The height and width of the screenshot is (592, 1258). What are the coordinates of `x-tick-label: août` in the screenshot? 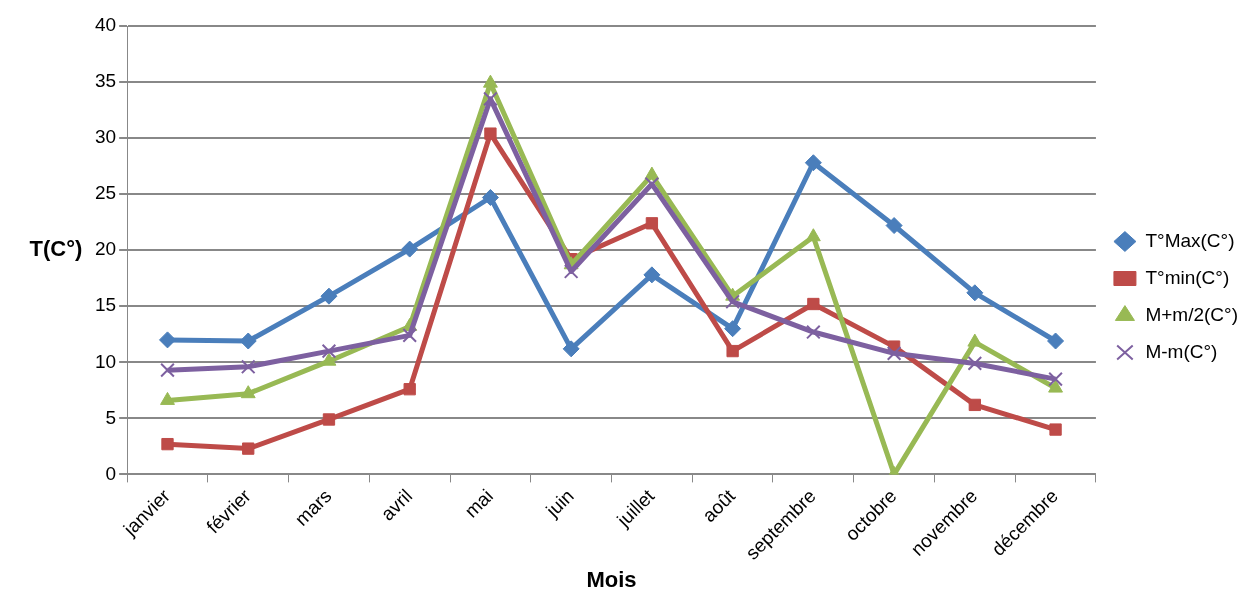 It's located at (719, 505).